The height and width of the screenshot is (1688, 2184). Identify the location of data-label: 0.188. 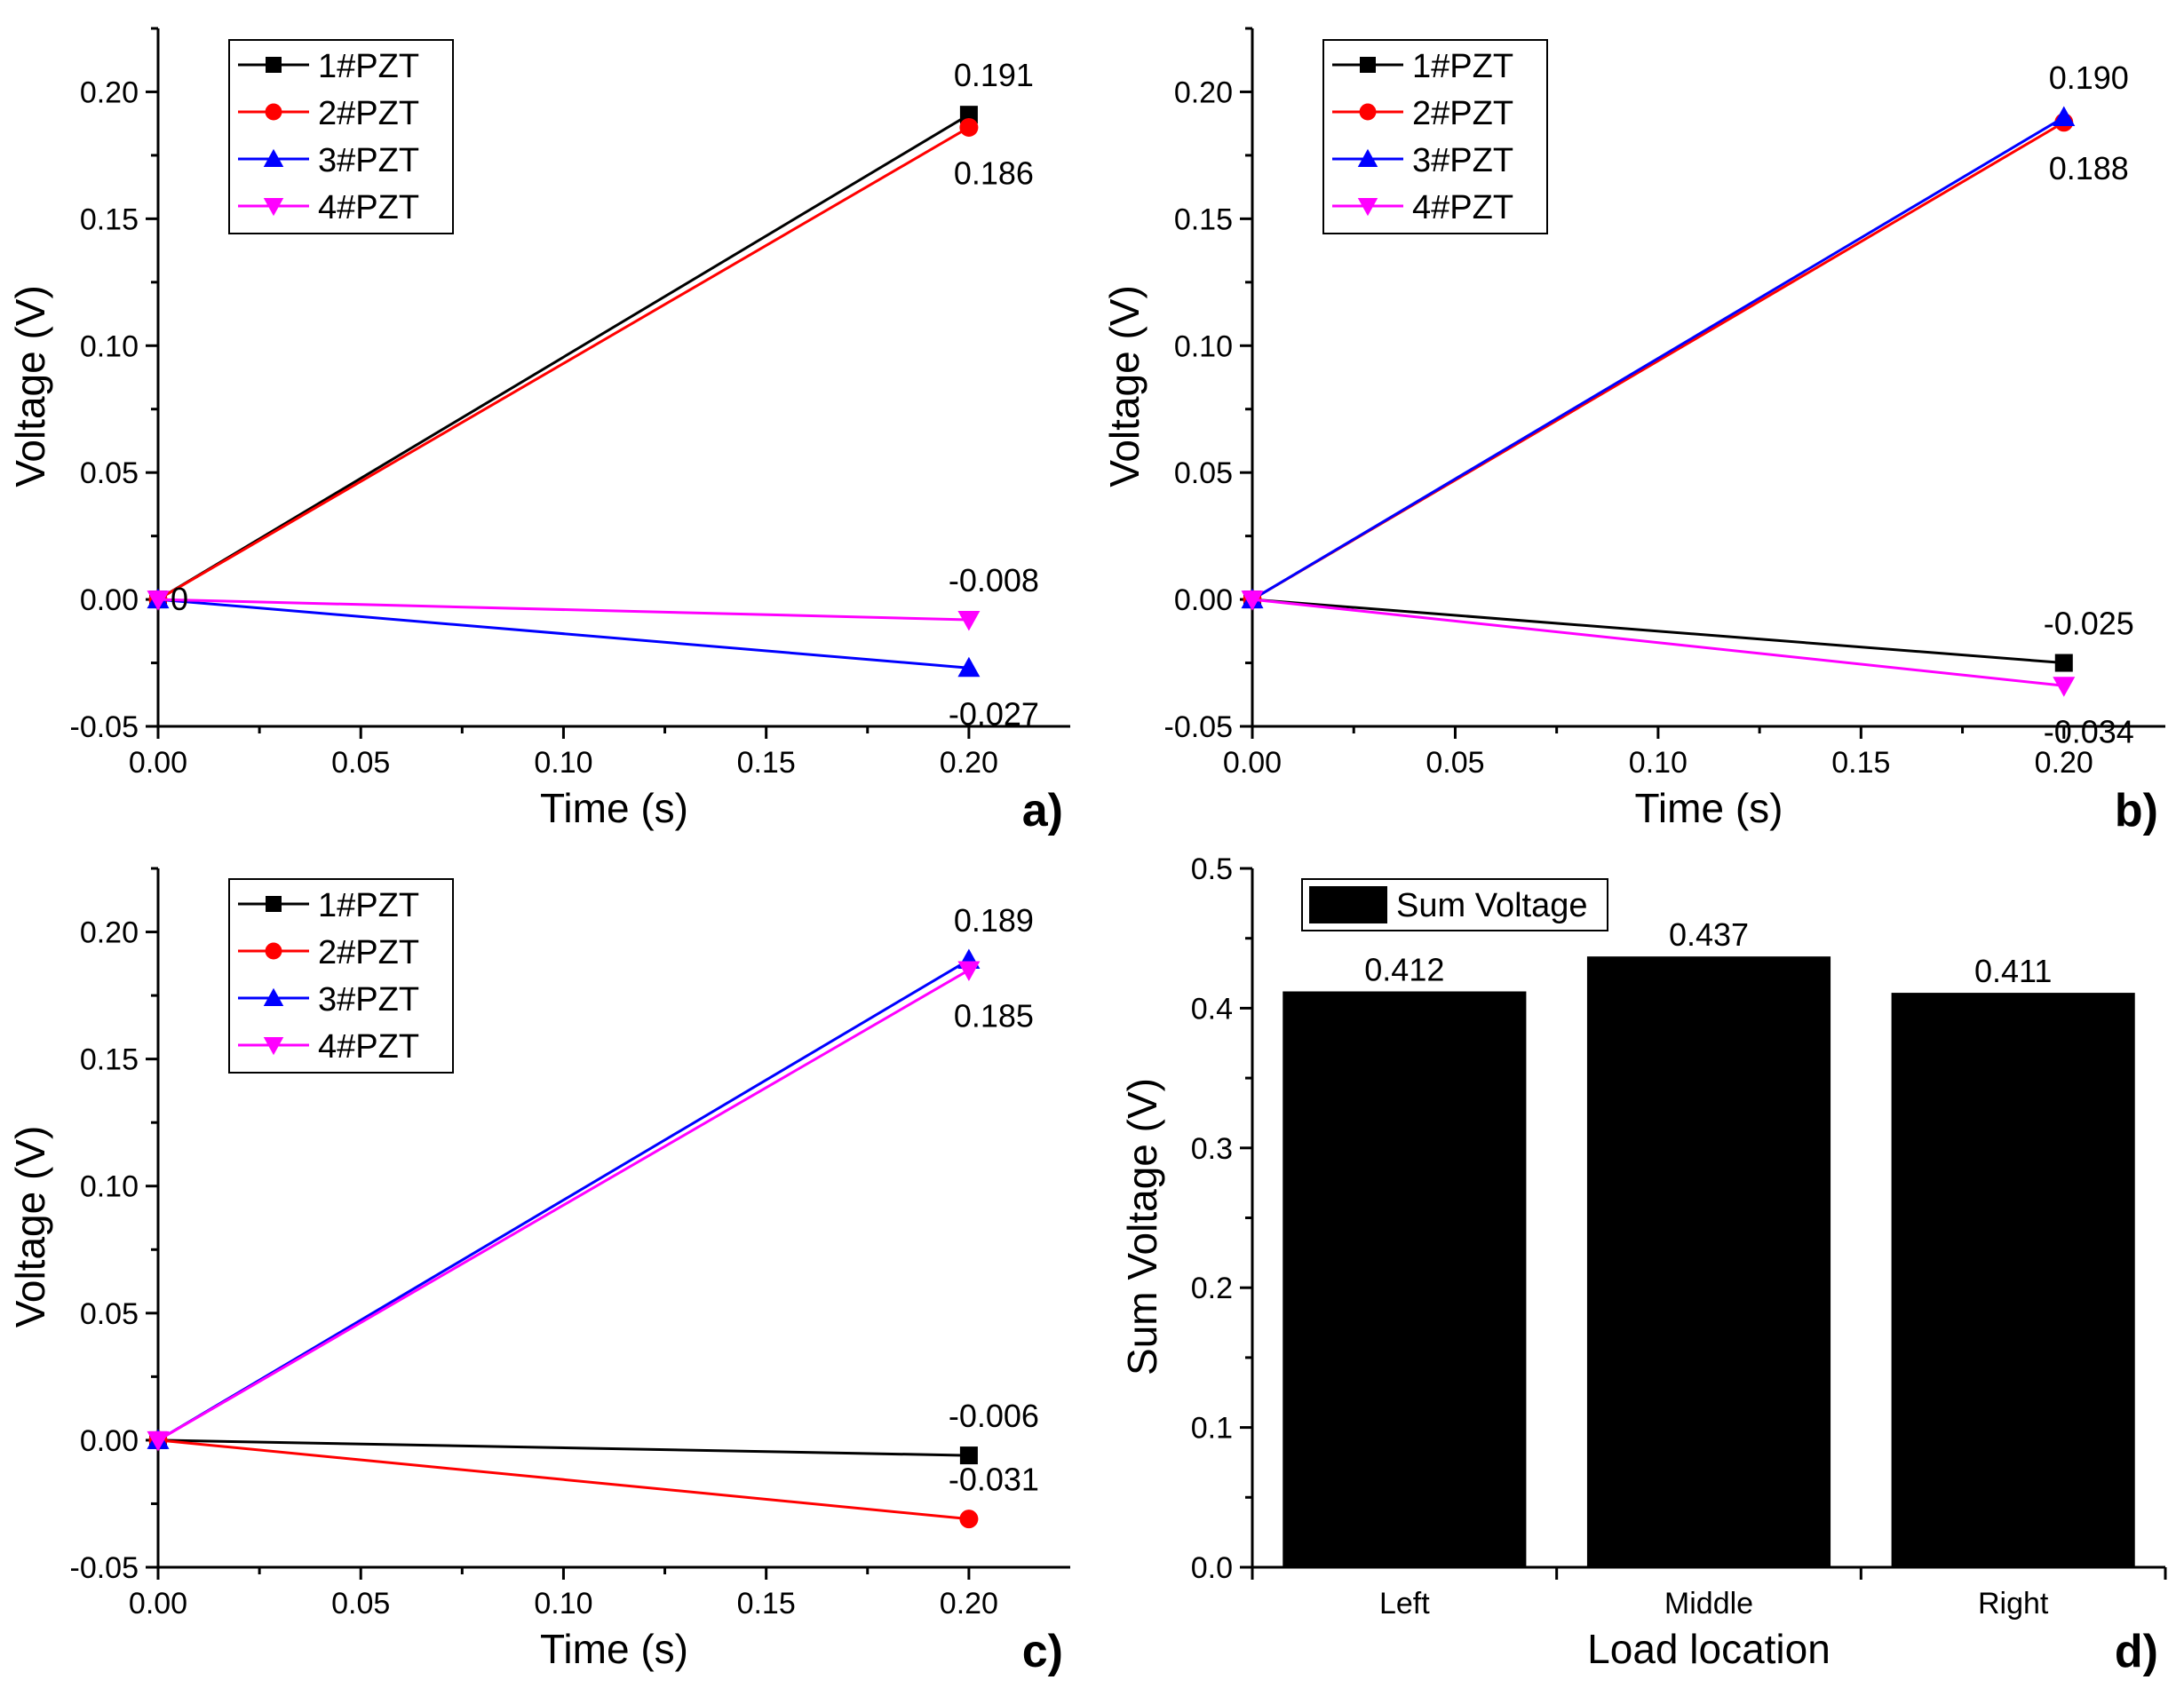
(2089, 168).